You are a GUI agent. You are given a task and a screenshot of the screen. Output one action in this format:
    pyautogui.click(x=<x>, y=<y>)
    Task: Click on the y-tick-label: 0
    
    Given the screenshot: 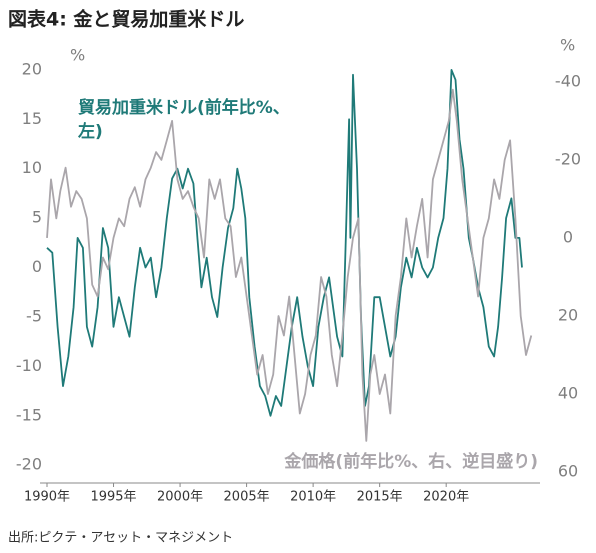 What is the action you would take?
    pyautogui.click(x=37, y=266)
    